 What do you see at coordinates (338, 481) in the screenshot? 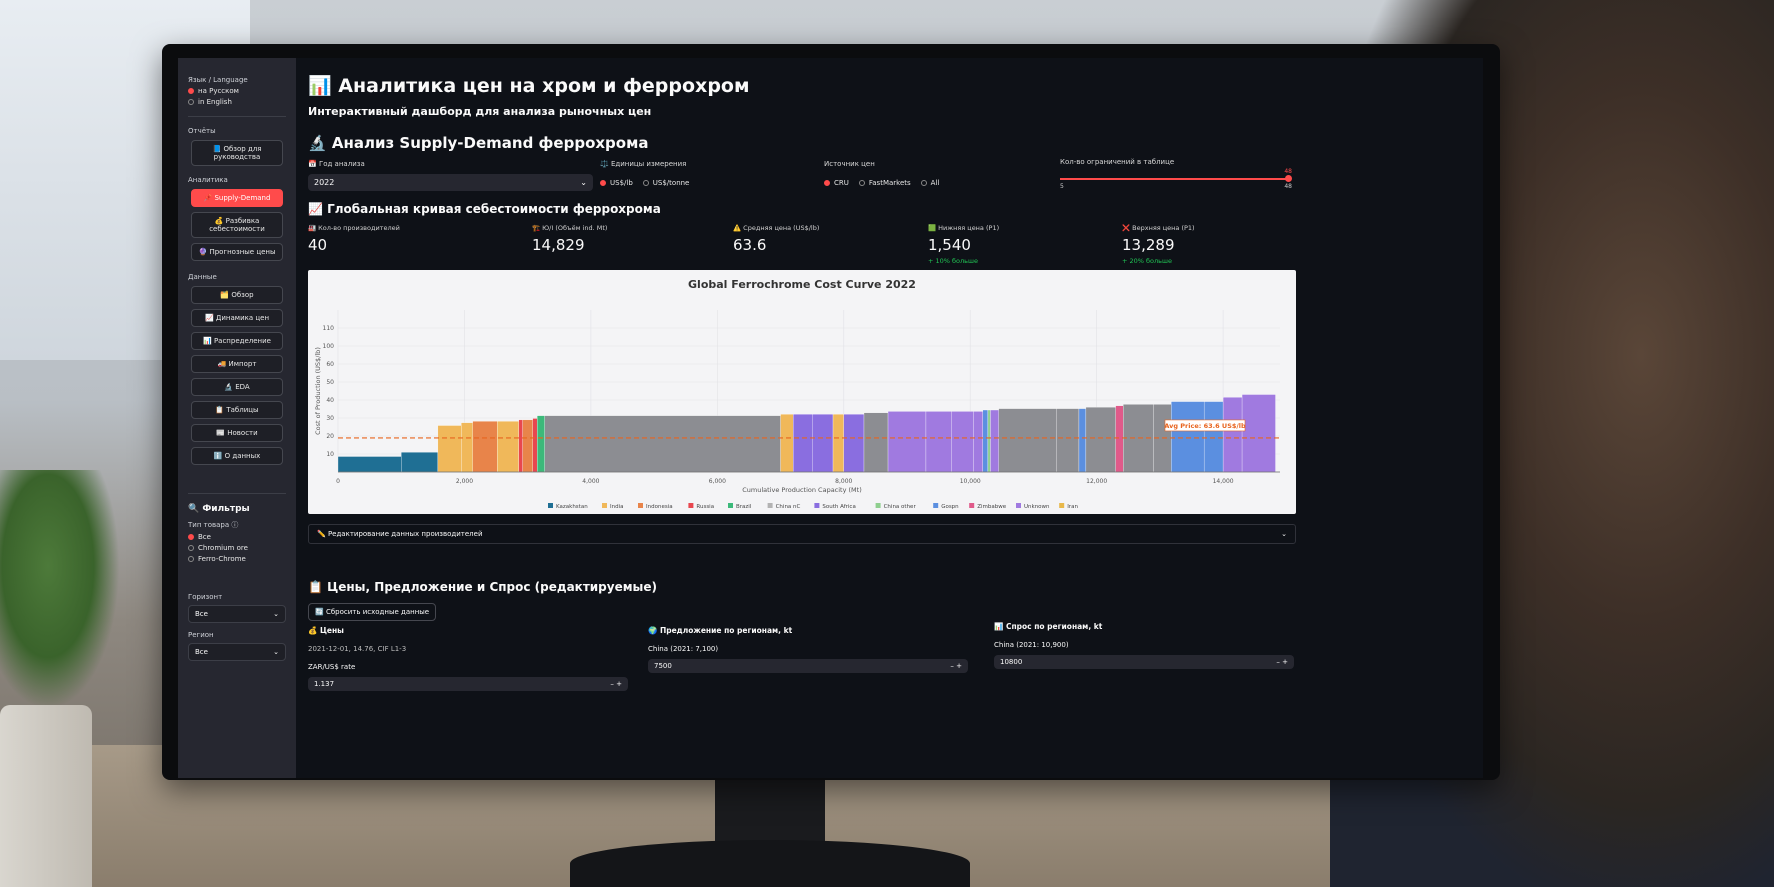
I see `x-tick-label: 0` at bounding box center [338, 481].